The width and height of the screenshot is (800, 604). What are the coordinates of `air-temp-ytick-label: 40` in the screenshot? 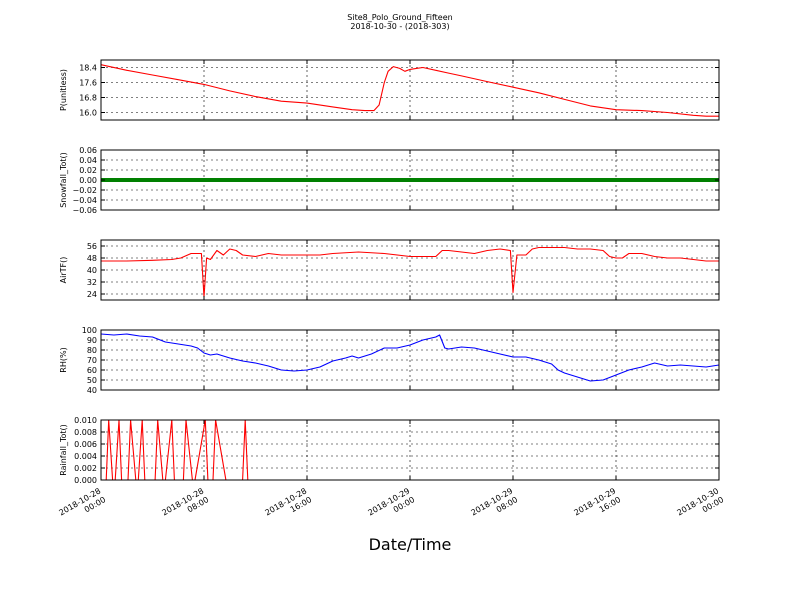 It's located at (92, 270).